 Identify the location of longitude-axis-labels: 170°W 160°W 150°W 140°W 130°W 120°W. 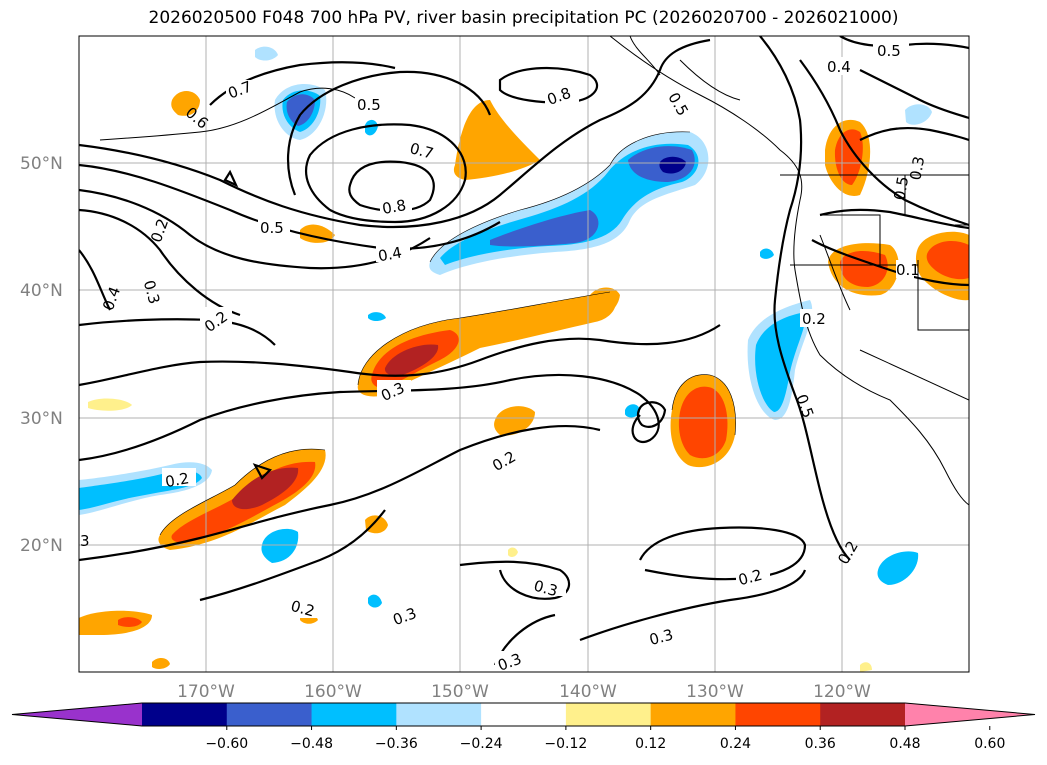
(524, 692).